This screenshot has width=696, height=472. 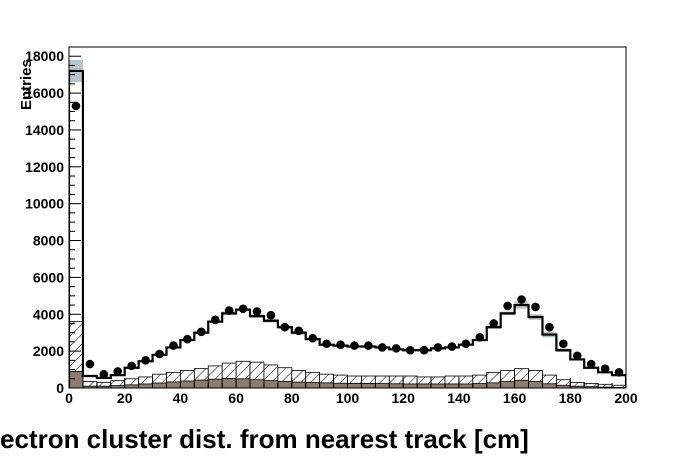 What do you see at coordinates (48, 351) in the screenshot?
I see `y-tick-label: 2000` at bounding box center [48, 351].